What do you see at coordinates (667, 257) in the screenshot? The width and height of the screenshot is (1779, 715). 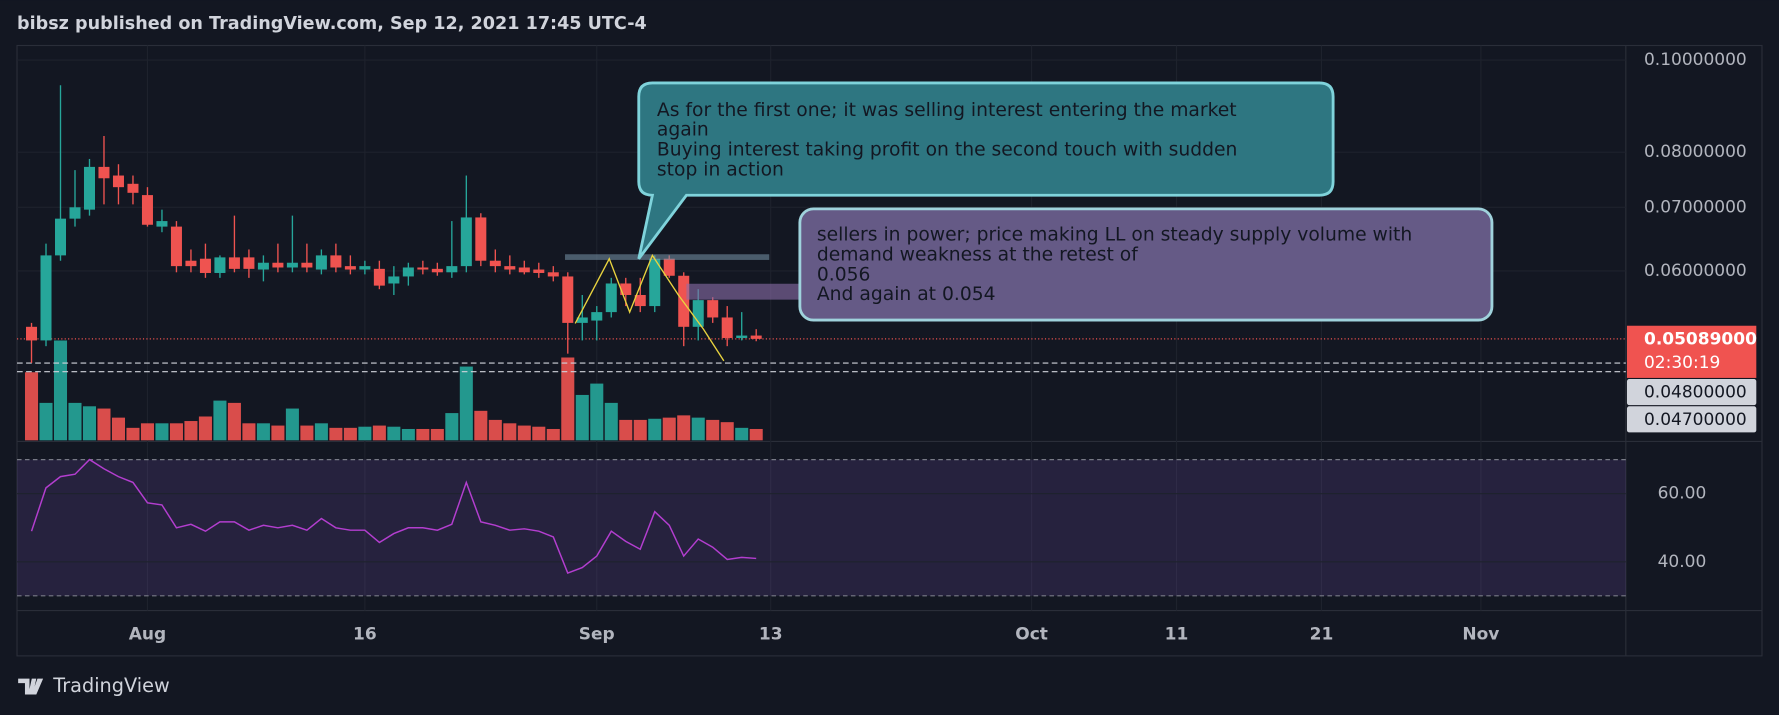 I see `zone` at bounding box center [667, 257].